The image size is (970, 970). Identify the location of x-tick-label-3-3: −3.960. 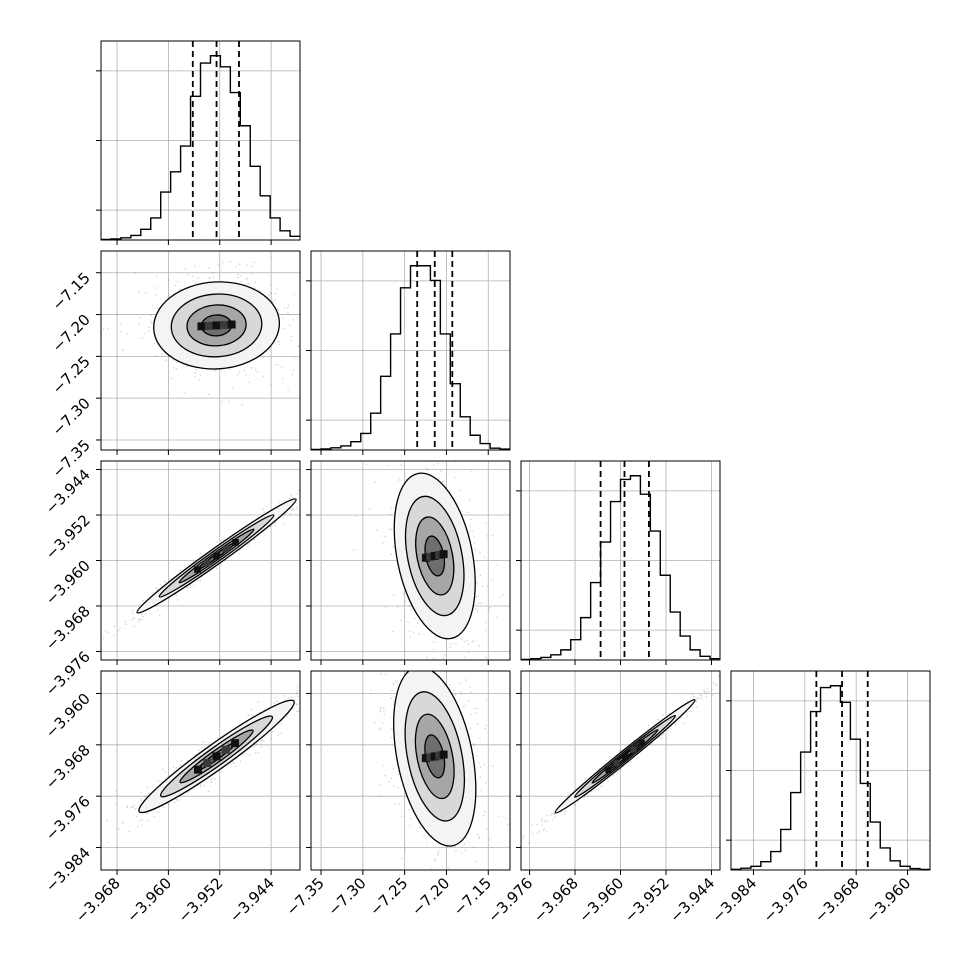
(888, 900).